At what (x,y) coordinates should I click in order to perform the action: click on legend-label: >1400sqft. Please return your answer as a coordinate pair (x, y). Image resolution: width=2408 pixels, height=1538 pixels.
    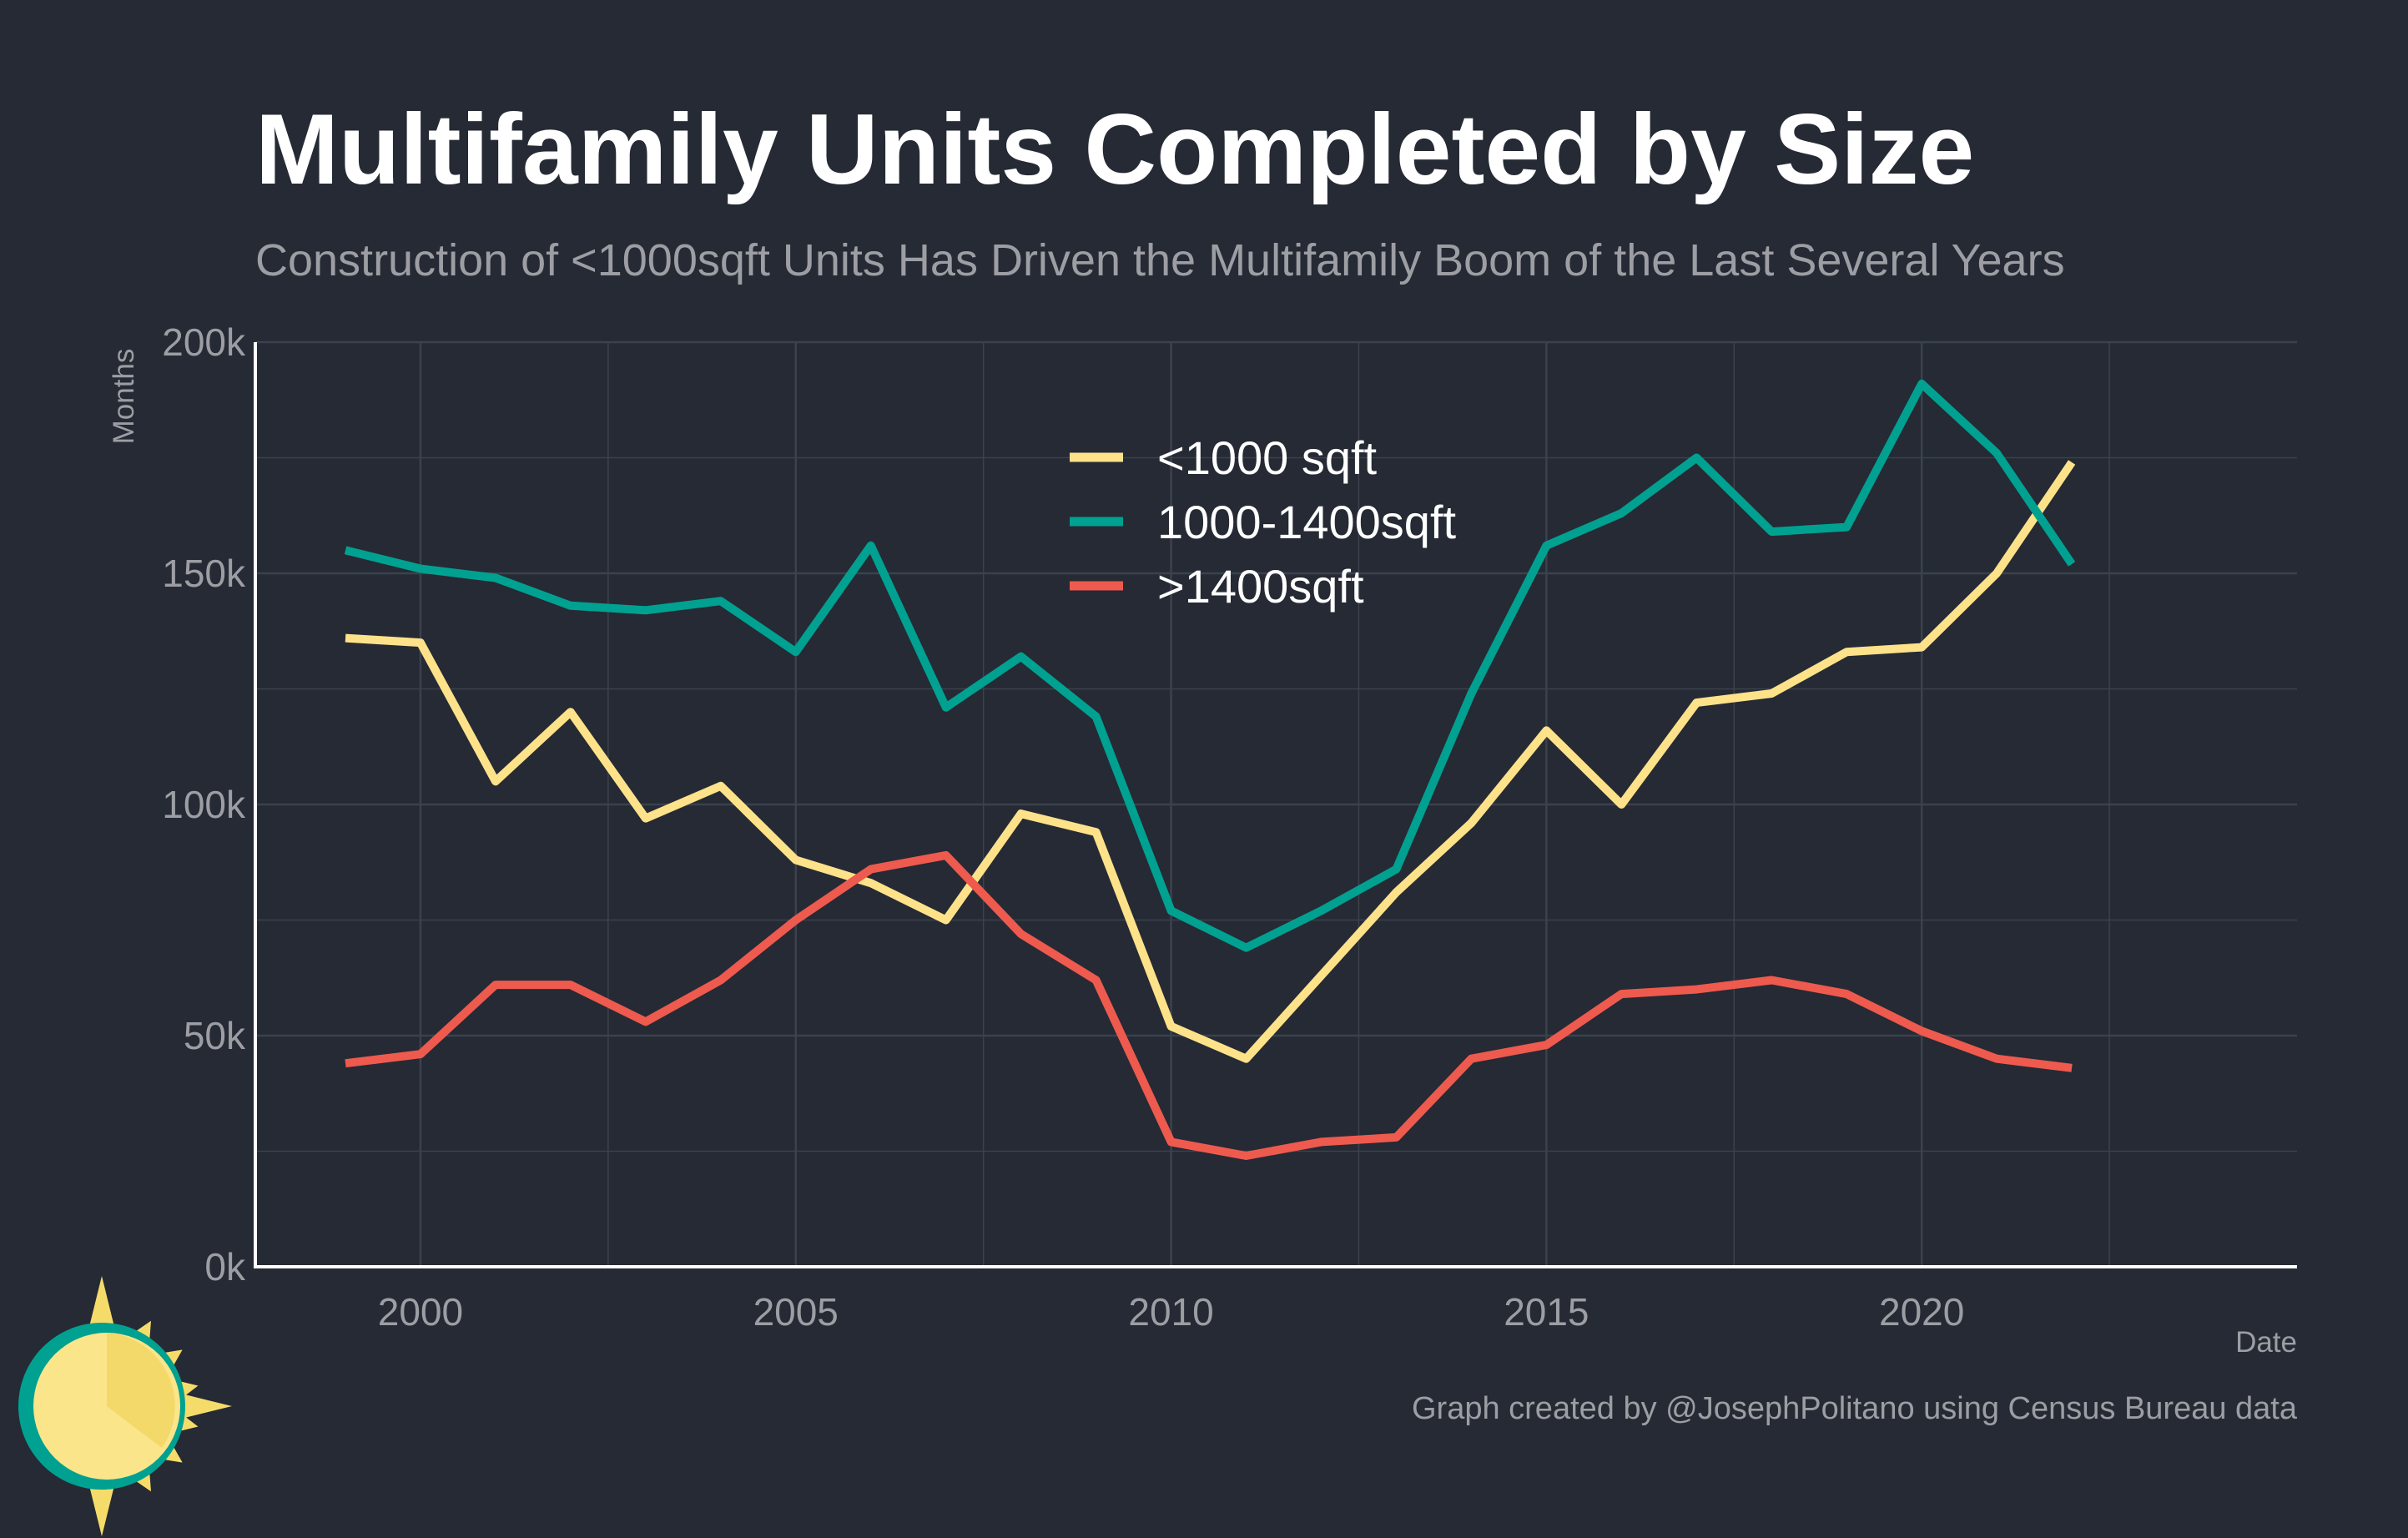
    Looking at the image, I should click on (1260, 586).